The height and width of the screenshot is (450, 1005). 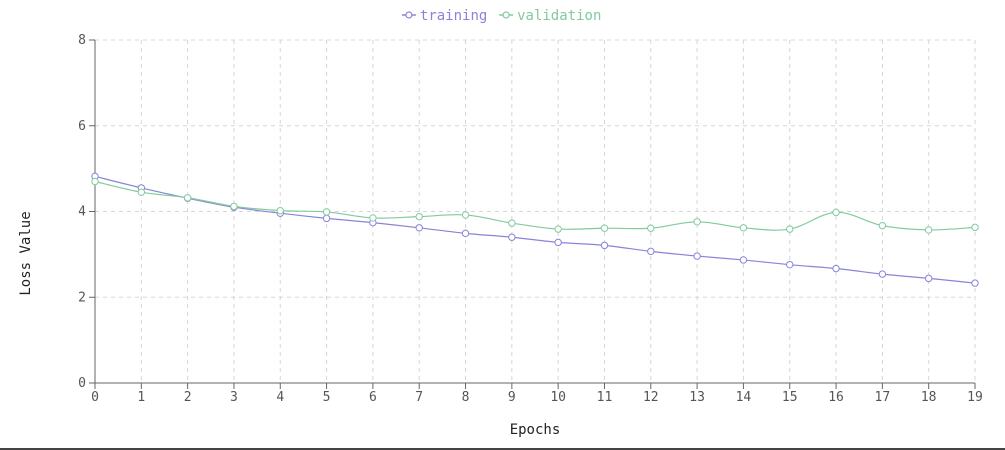 I want to click on x-tick-label: 4, so click(x=280, y=397).